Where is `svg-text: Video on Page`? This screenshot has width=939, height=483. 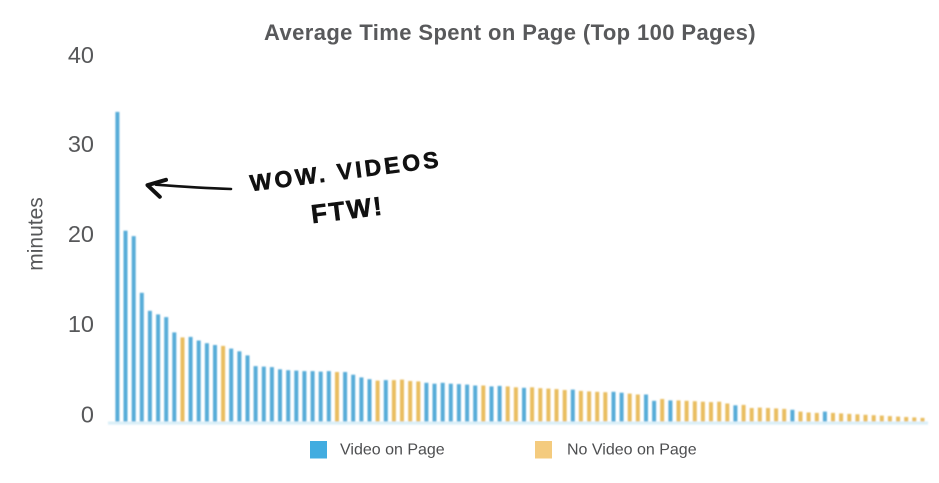 svg-text: Video on Page is located at coordinates (392, 450).